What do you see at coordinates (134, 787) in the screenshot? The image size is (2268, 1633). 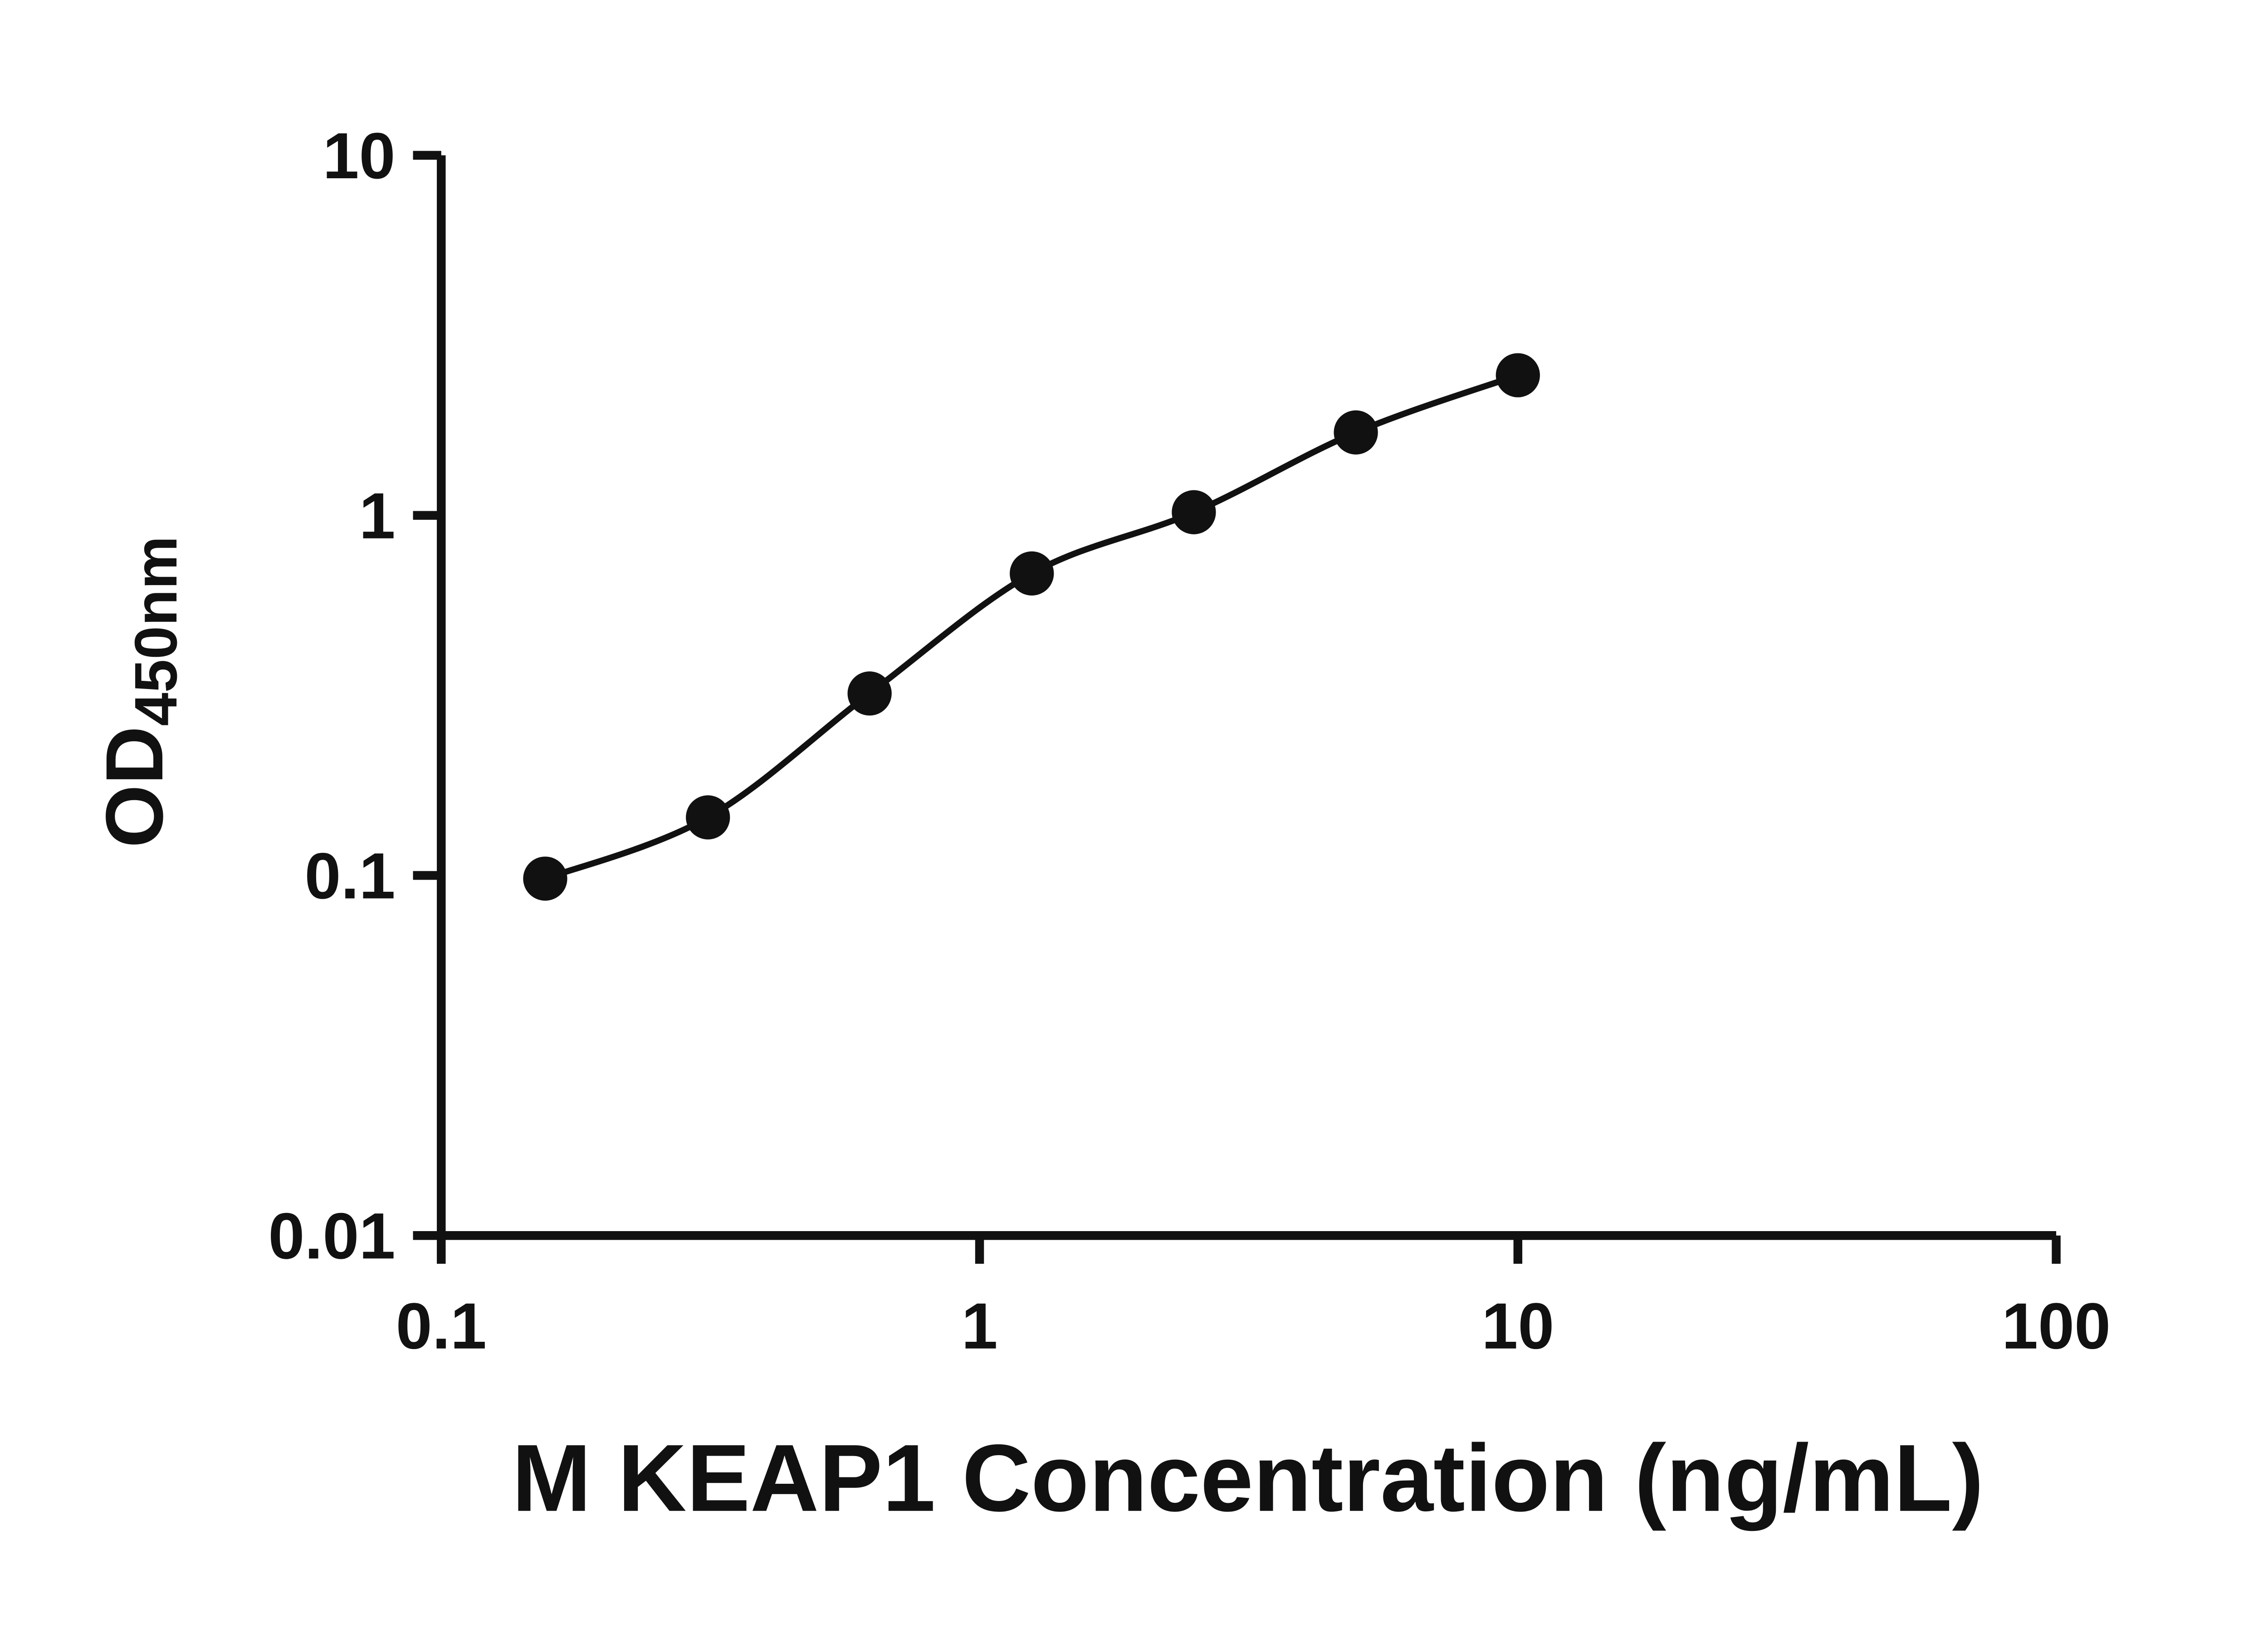 I see `y-axis-title-main: OD` at bounding box center [134, 787].